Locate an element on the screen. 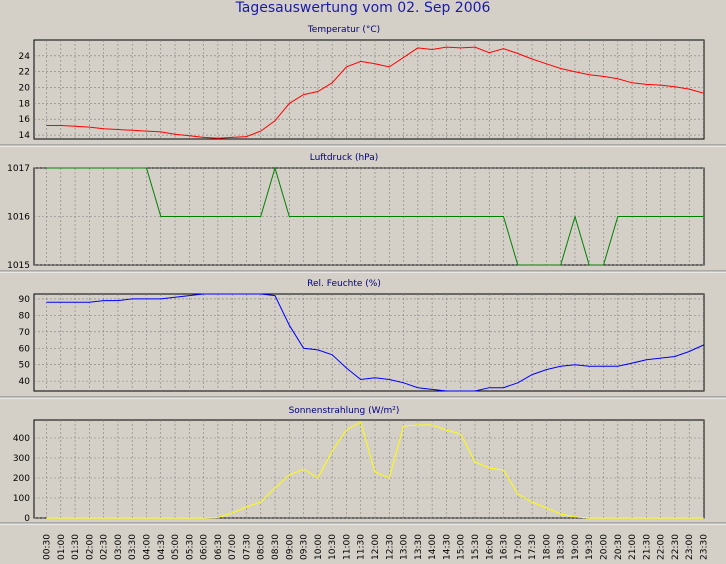 The width and height of the screenshot is (726, 564). x-tick-label: 23:00 is located at coordinates (690, 547).